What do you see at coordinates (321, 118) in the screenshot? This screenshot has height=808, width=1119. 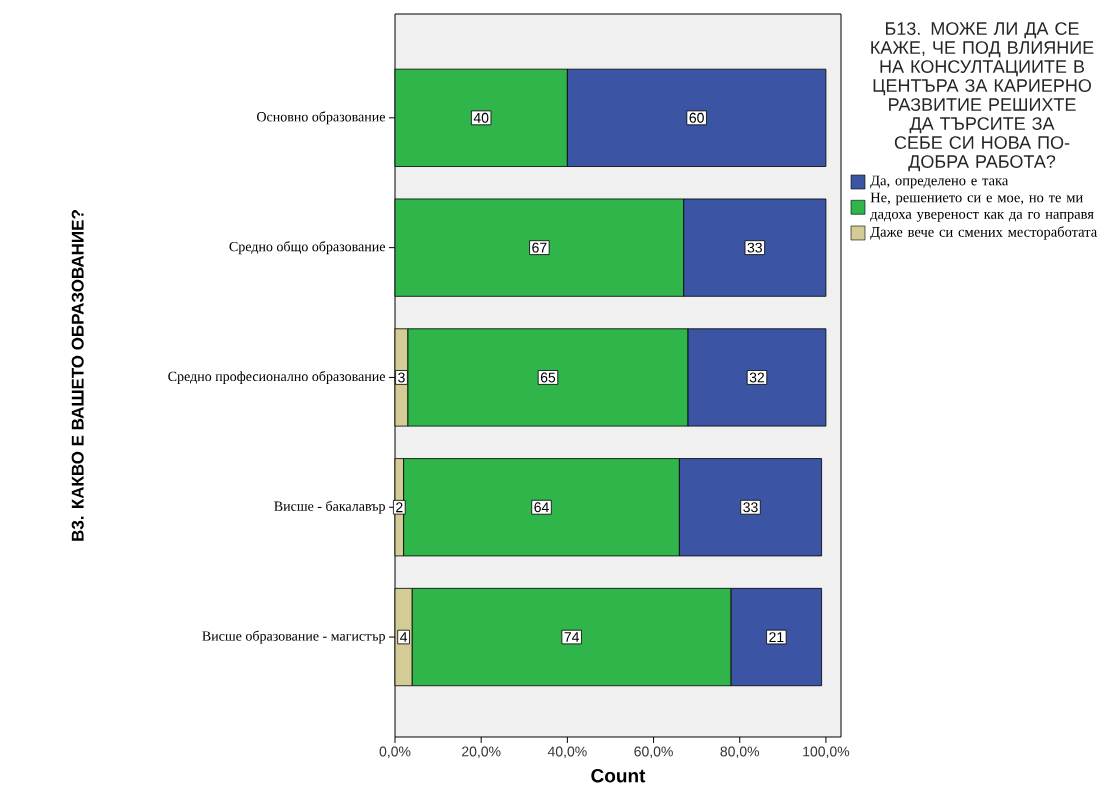 I see `y-tick-label: Основно образование` at bounding box center [321, 118].